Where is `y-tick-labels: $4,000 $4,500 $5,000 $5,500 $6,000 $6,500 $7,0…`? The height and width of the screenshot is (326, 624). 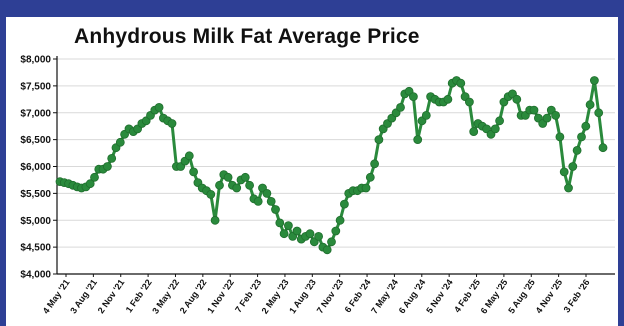
y-tick-labels: $4,000 $4,500 $5,000 $5,500 $6,000 $6,500 $7,0… is located at coordinates (35, 168).